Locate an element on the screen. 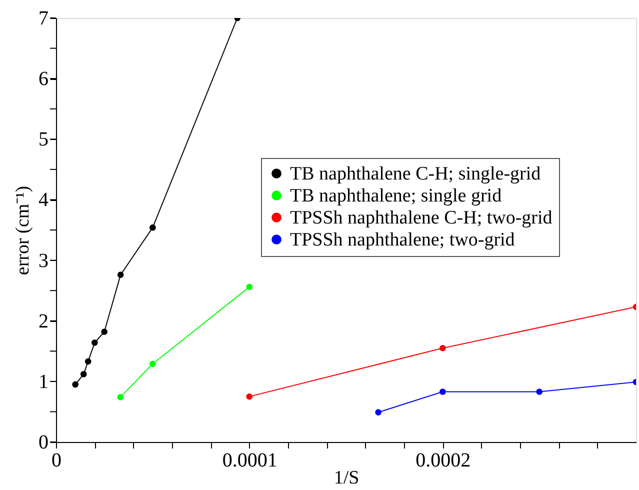 The image size is (639, 490). x-tick-label: 0.0002 is located at coordinates (443, 461).